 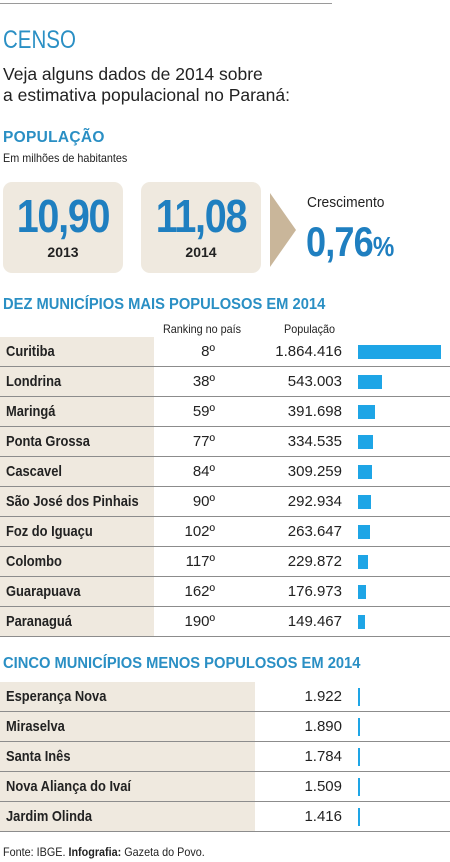 I want to click on top-table-title: DEZ MUNICÍPIOS MAIS POPULOSOS EM 2014, so click(x=164, y=304).